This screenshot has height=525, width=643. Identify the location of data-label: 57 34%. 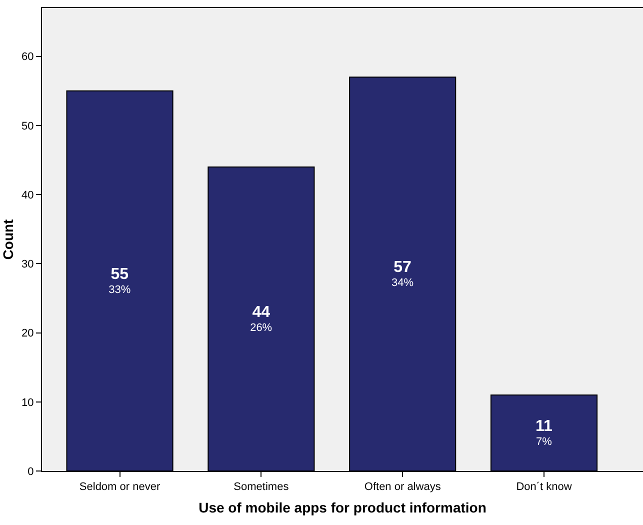
(402, 274).